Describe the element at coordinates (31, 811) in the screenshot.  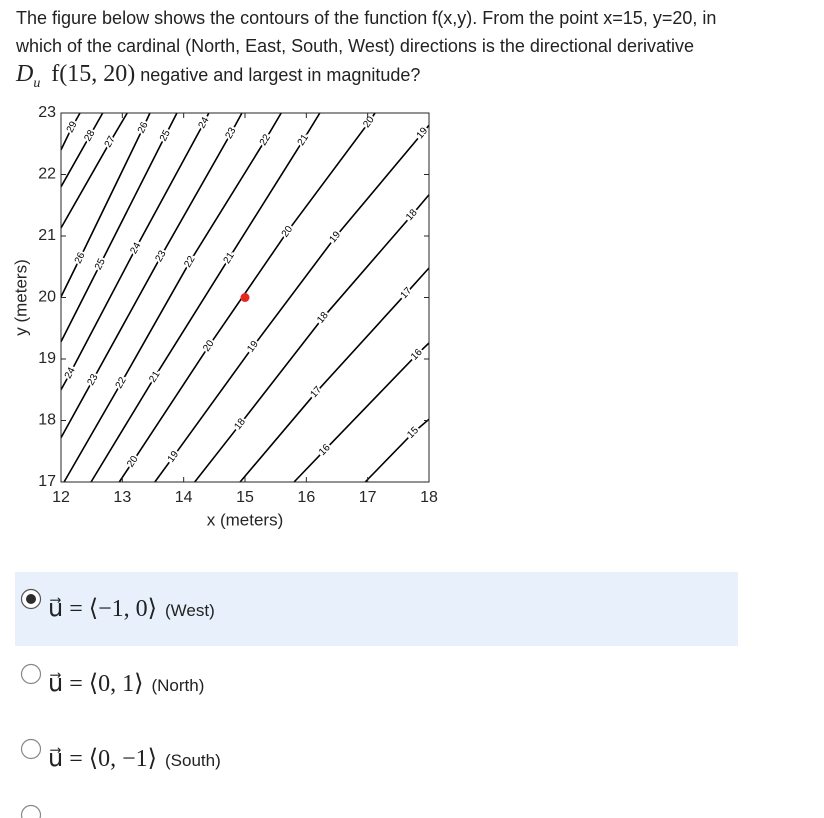
I see `radio-partial` at that location.